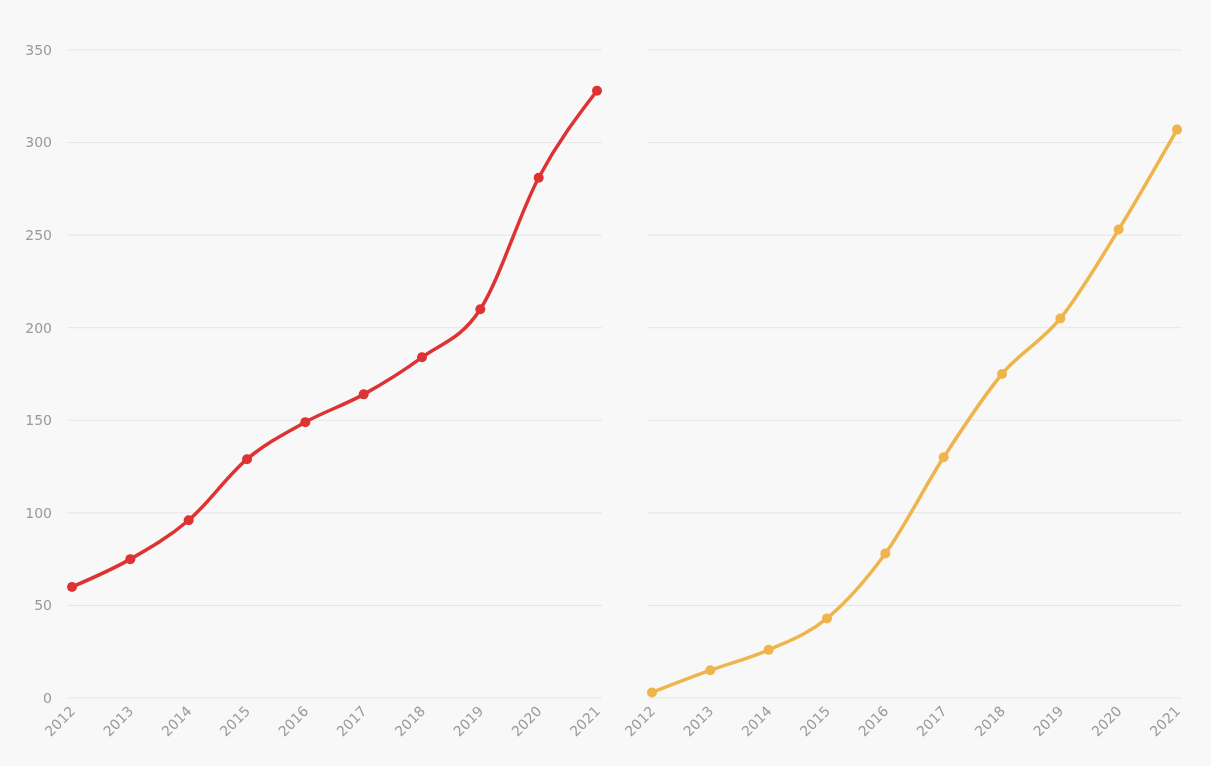 This screenshot has width=1211, height=766. What do you see at coordinates (38, 142) in the screenshot?
I see `y-tick-label: 300` at bounding box center [38, 142].